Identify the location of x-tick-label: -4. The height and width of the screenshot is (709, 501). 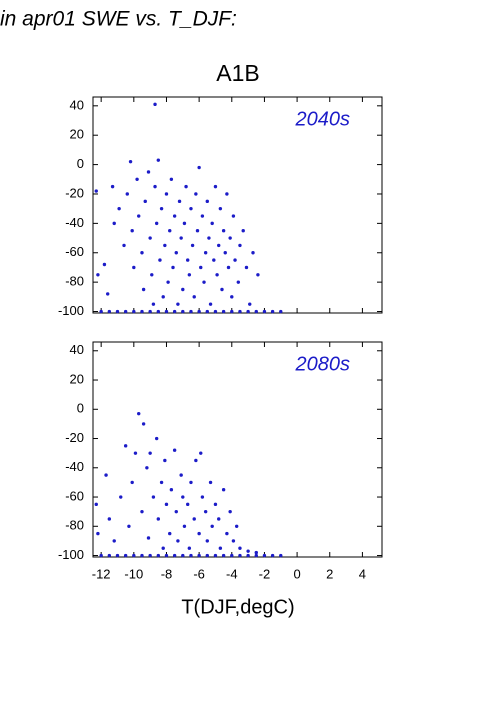
(232, 573).